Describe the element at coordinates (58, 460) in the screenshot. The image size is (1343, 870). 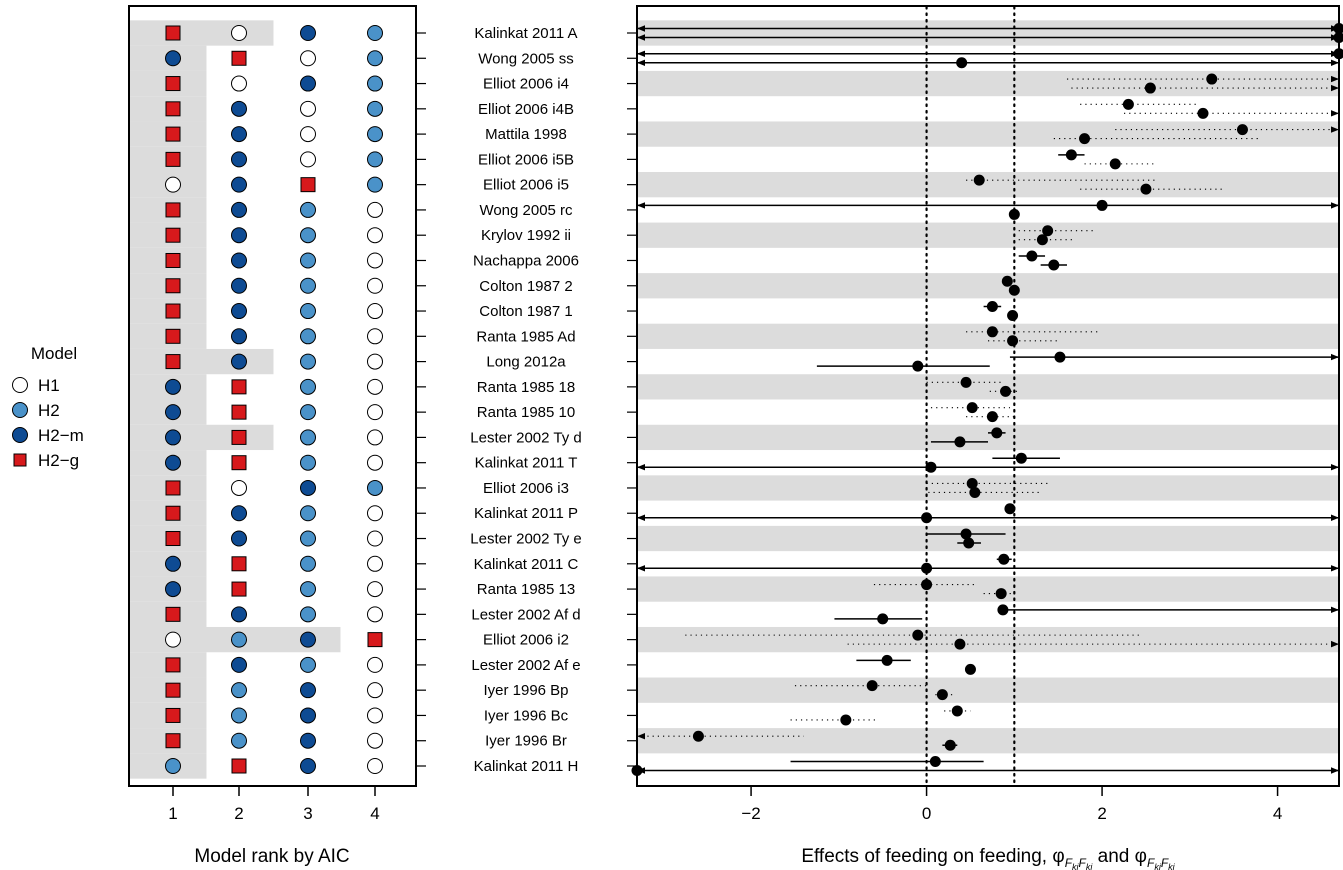
I see `legend-label-h2g: H2−g` at that location.